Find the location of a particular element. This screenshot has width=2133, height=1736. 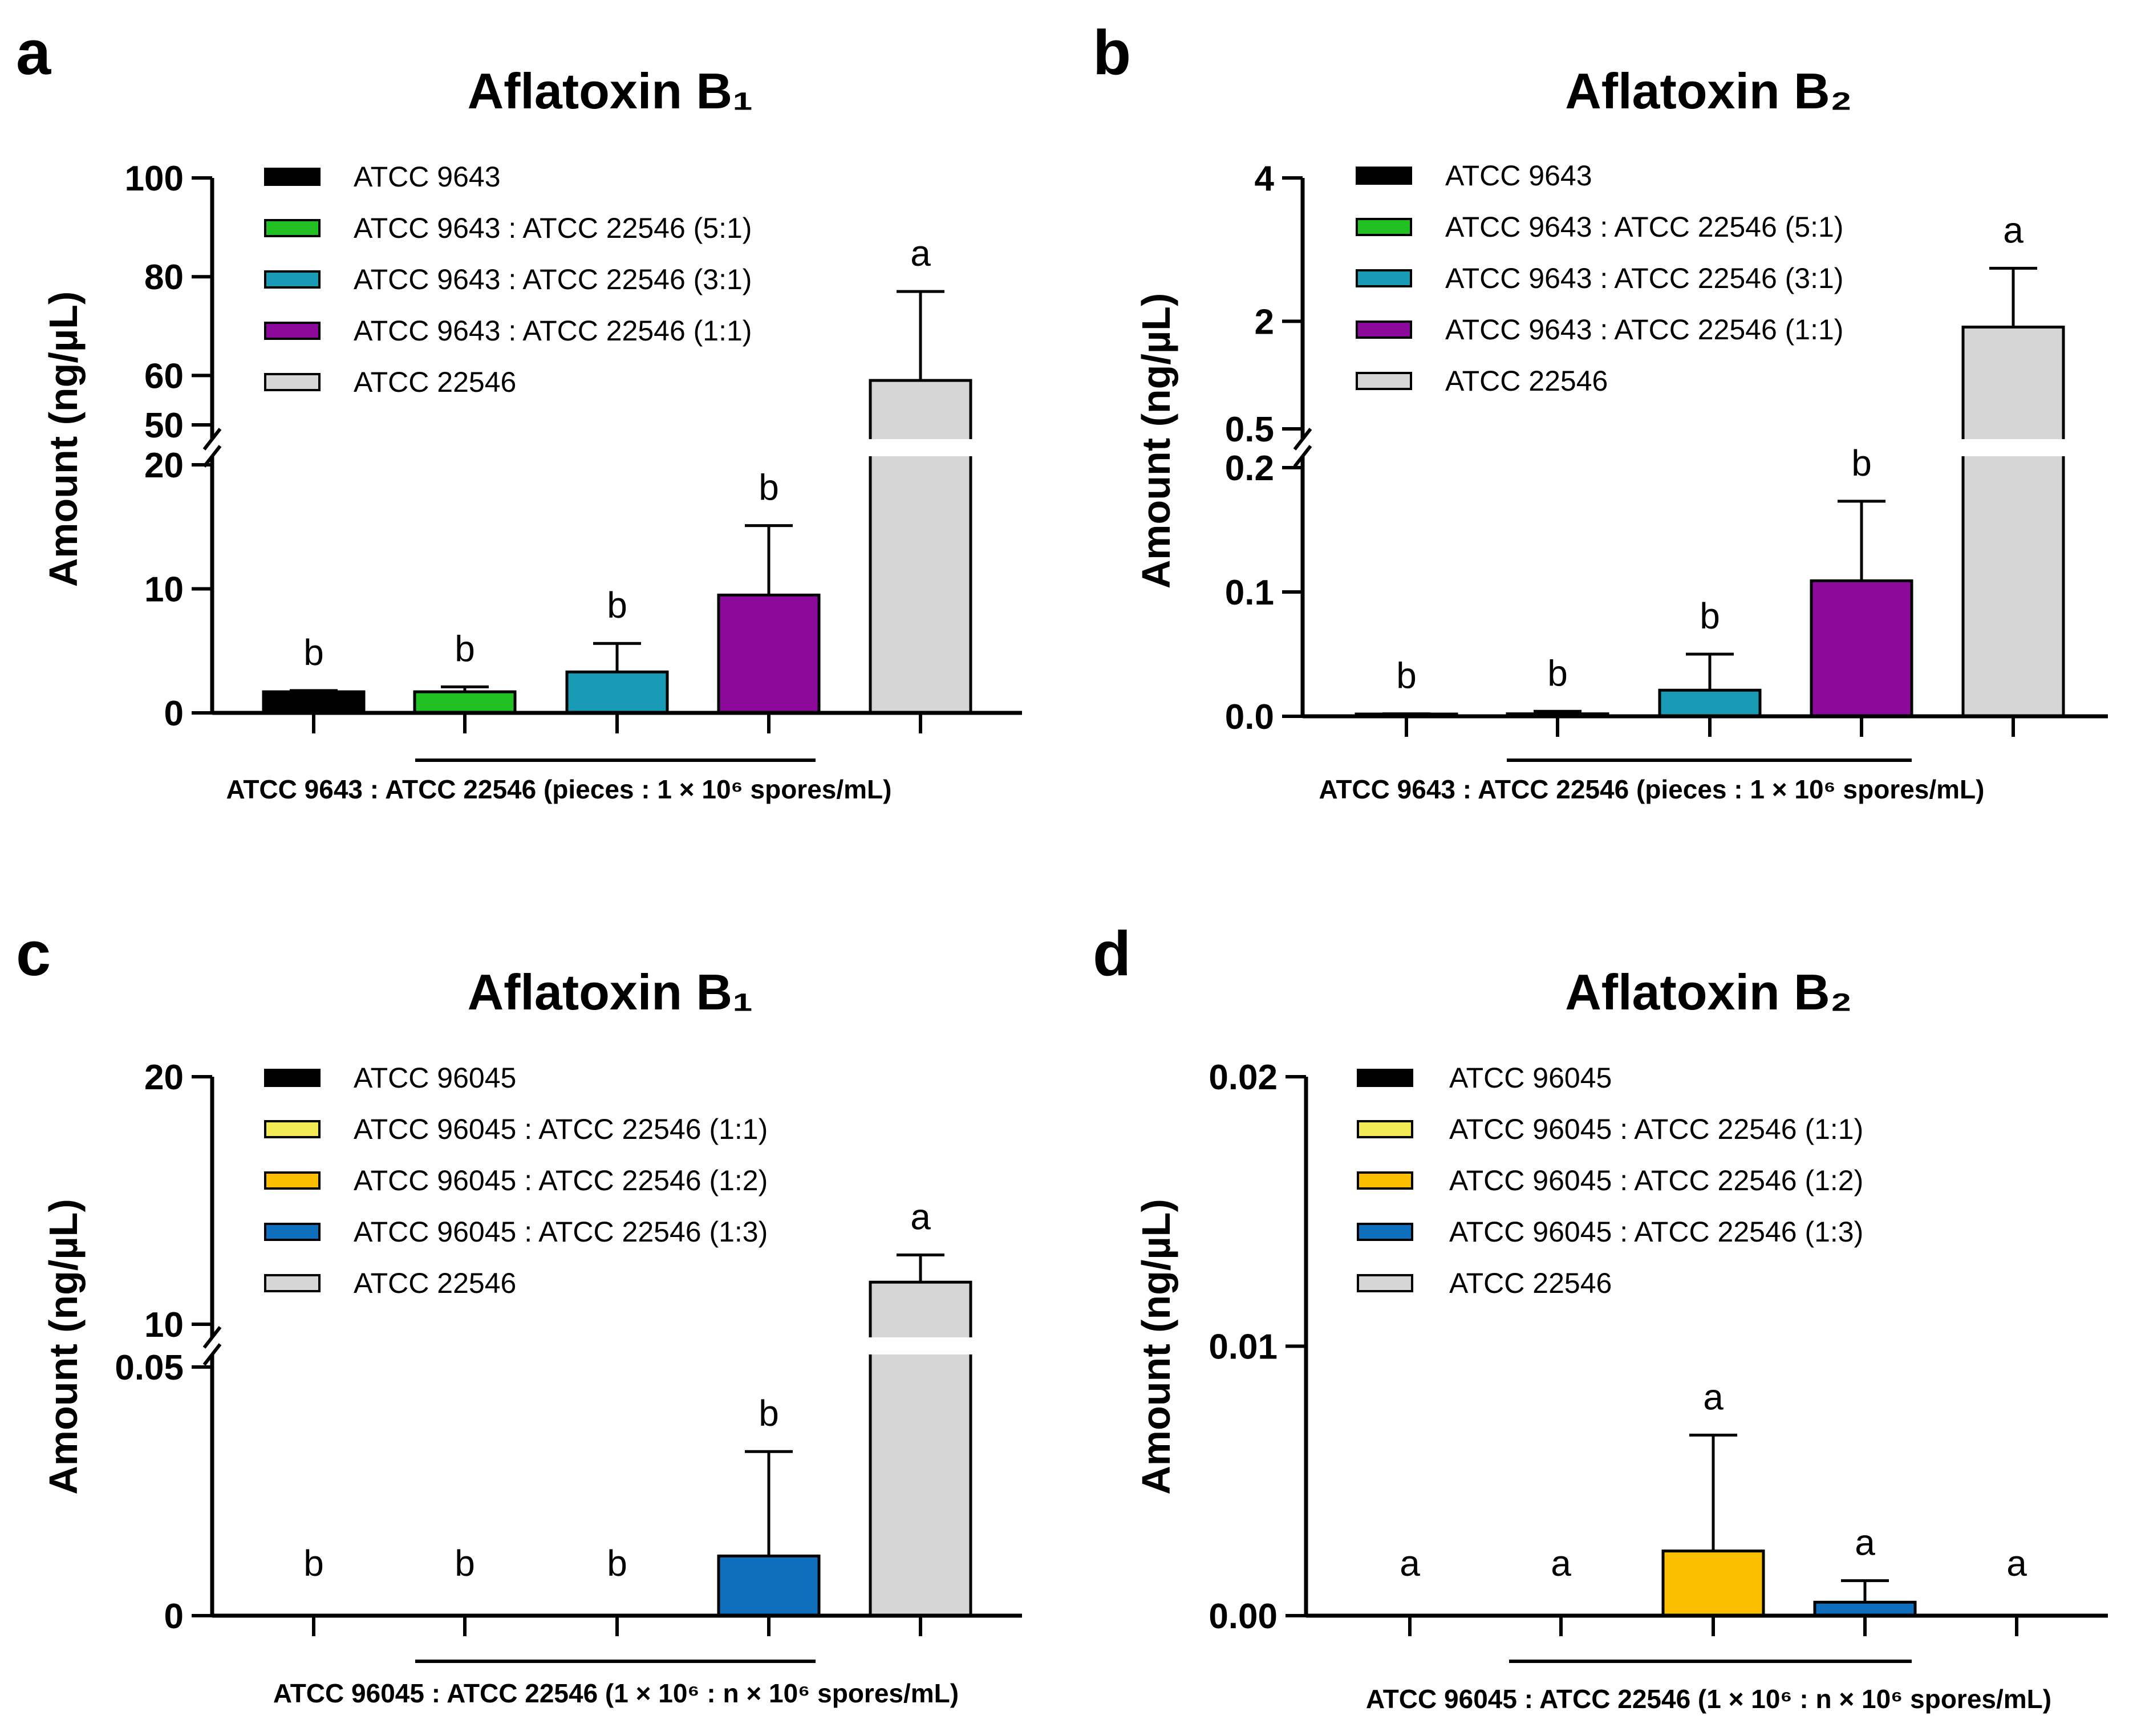

y-tick-label: 0.02 is located at coordinates (1243, 1077).